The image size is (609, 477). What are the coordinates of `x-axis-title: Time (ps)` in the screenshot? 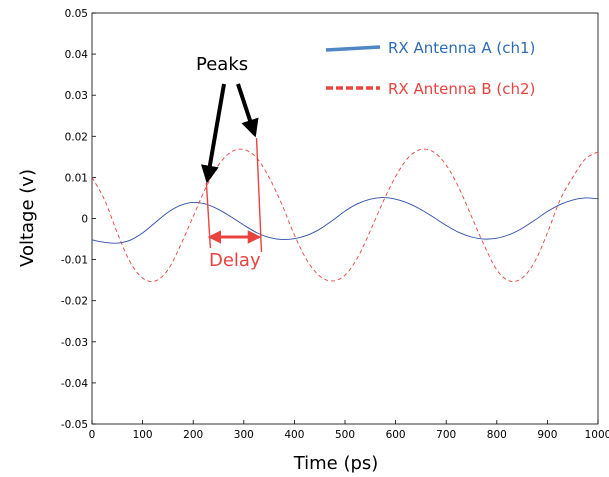 It's located at (336, 463).